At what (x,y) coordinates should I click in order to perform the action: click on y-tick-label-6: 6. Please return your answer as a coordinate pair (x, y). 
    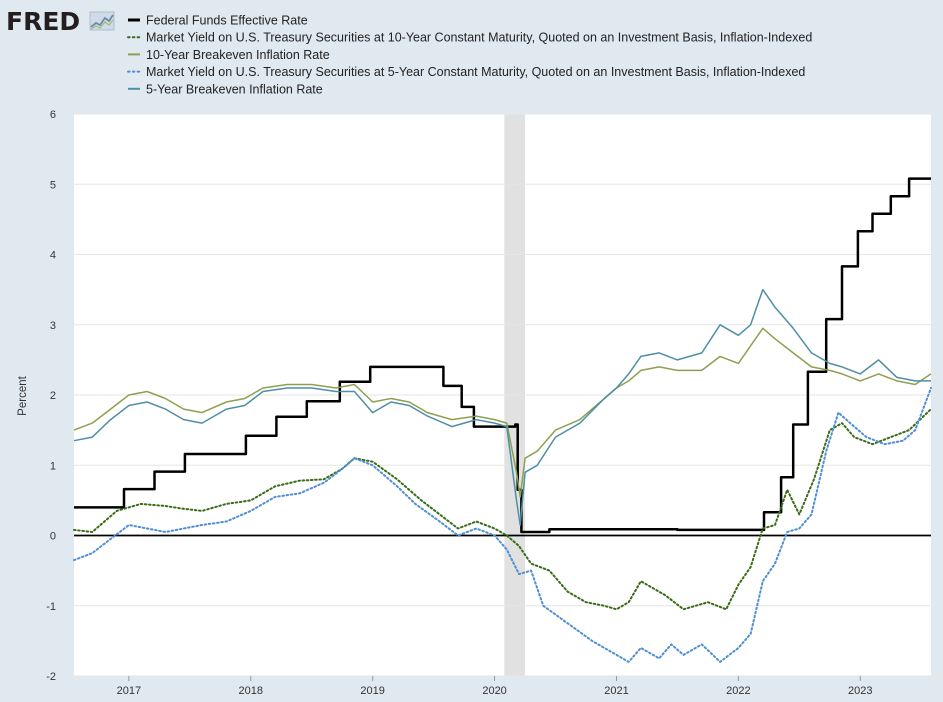
    Looking at the image, I should click on (53, 115).